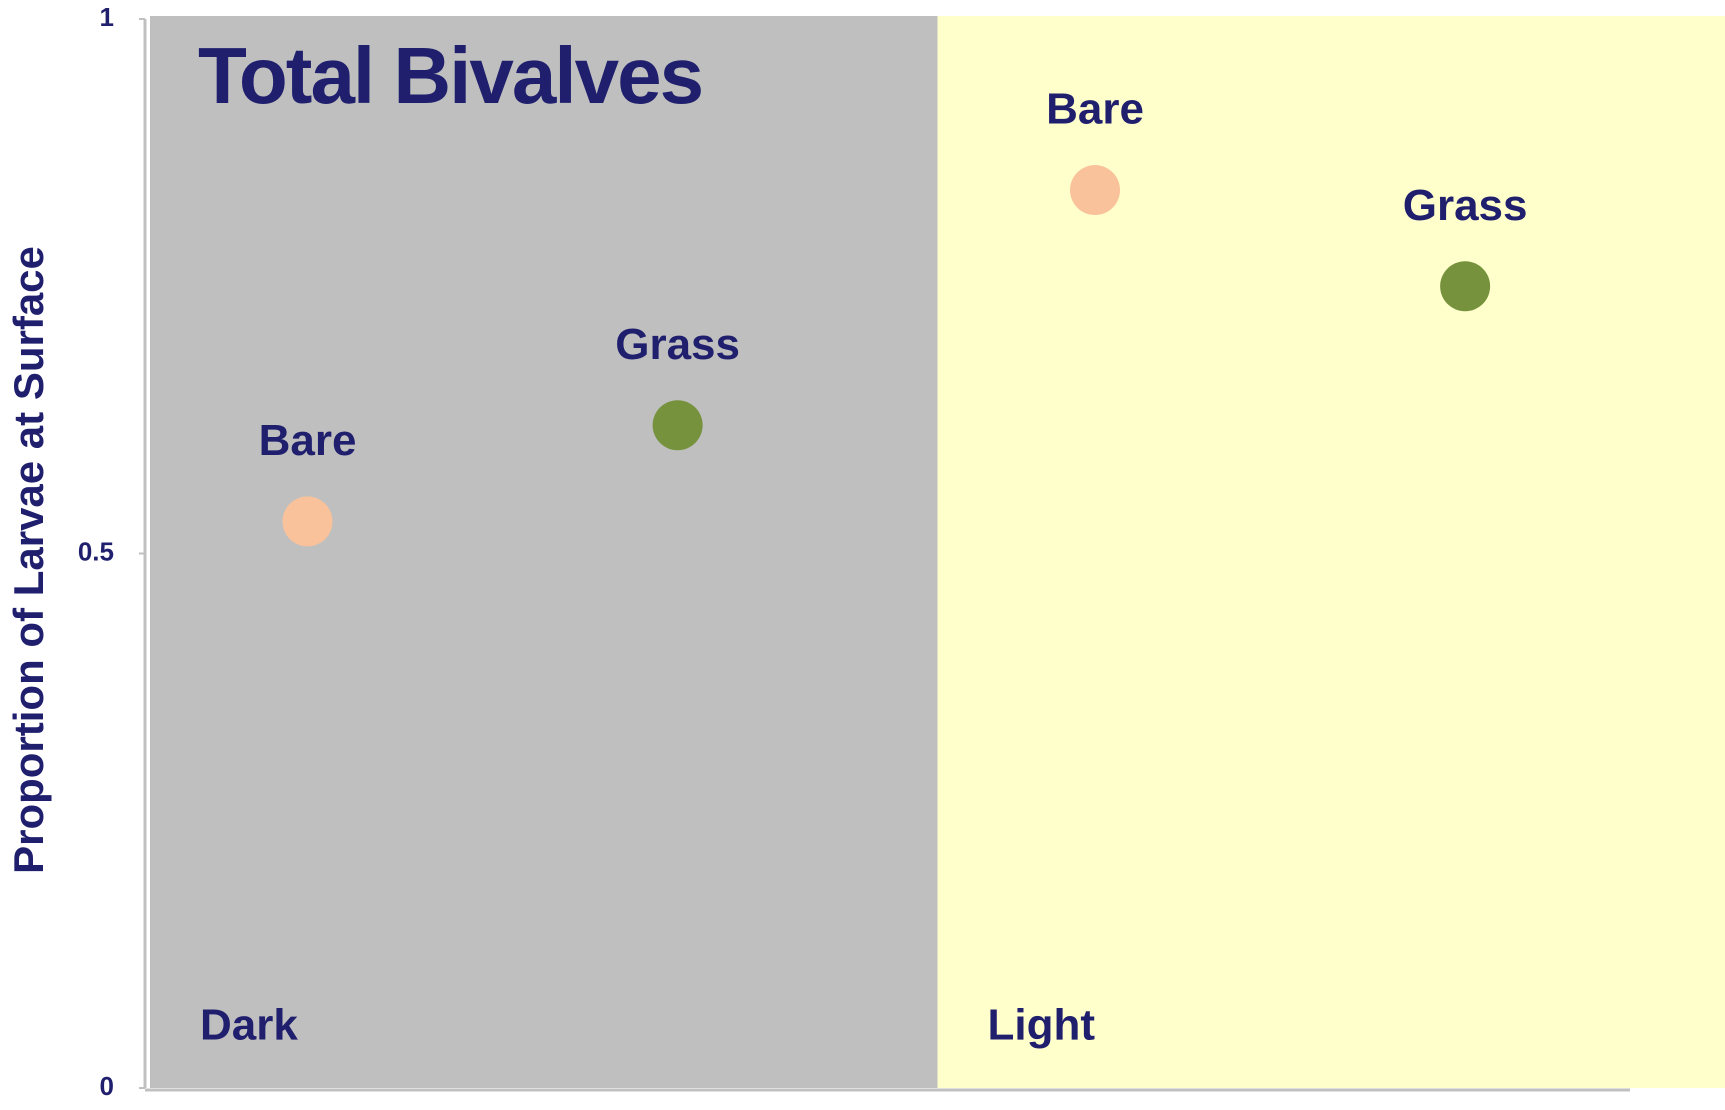 The height and width of the screenshot is (1110, 1725). Describe the element at coordinates (107, 17) in the screenshot. I see `y-tick-label: 1` at that location.